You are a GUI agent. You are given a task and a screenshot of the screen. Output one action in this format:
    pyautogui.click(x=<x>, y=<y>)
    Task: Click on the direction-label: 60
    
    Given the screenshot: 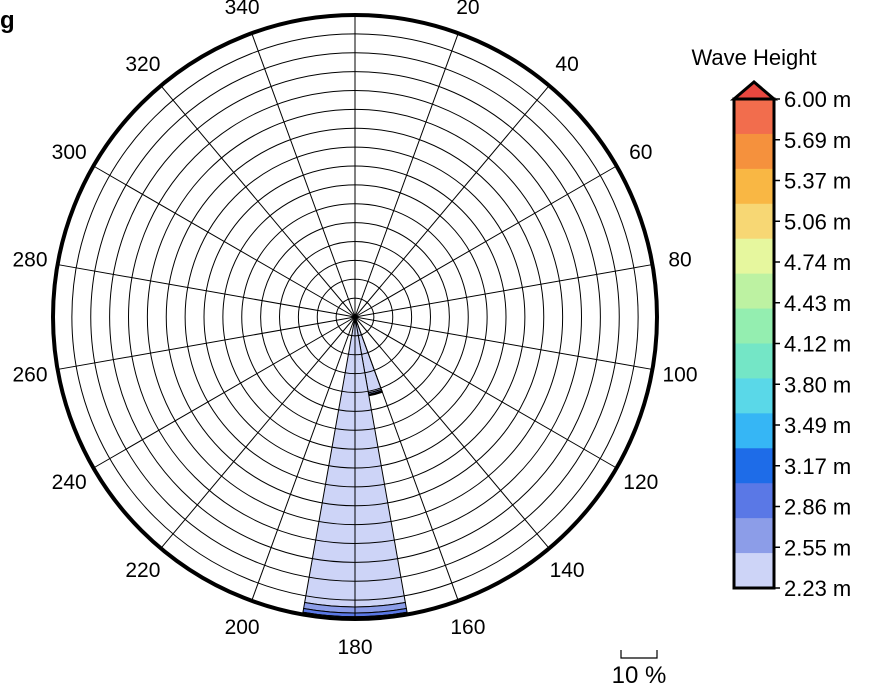 What is the action you would take?
    pyautogui.click(x=640, y=152)
    